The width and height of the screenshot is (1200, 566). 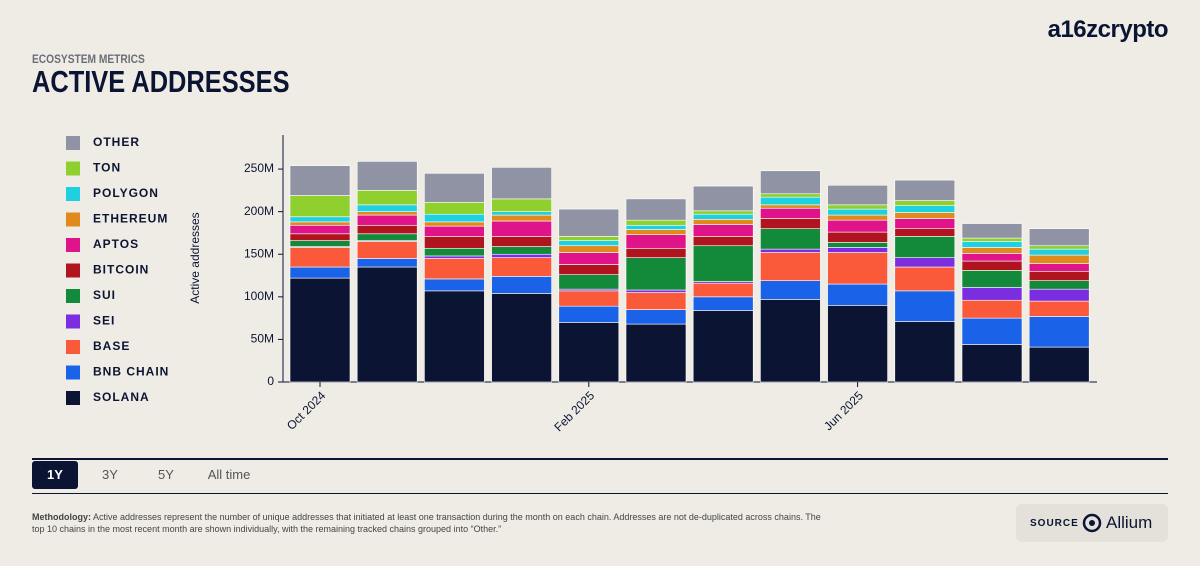 I want to click on y-tick-label: 50M, so click(x=262, y=339).